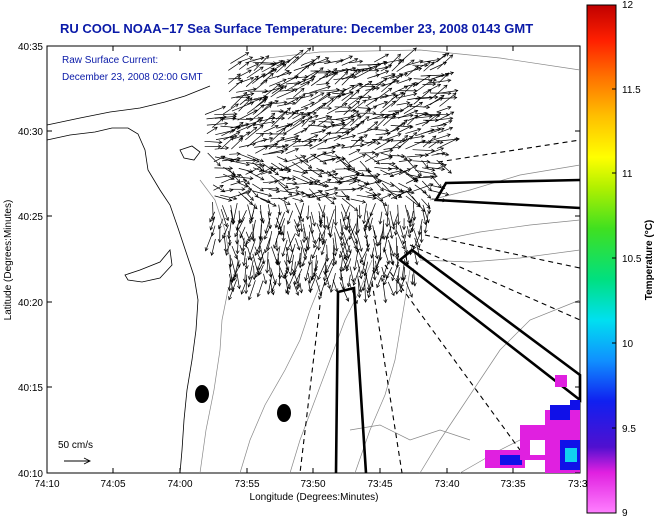 Image resolution: width=660 pixels, height=519 pixels. I want to click on y-tick-label: 40:35, so click(30, 47).